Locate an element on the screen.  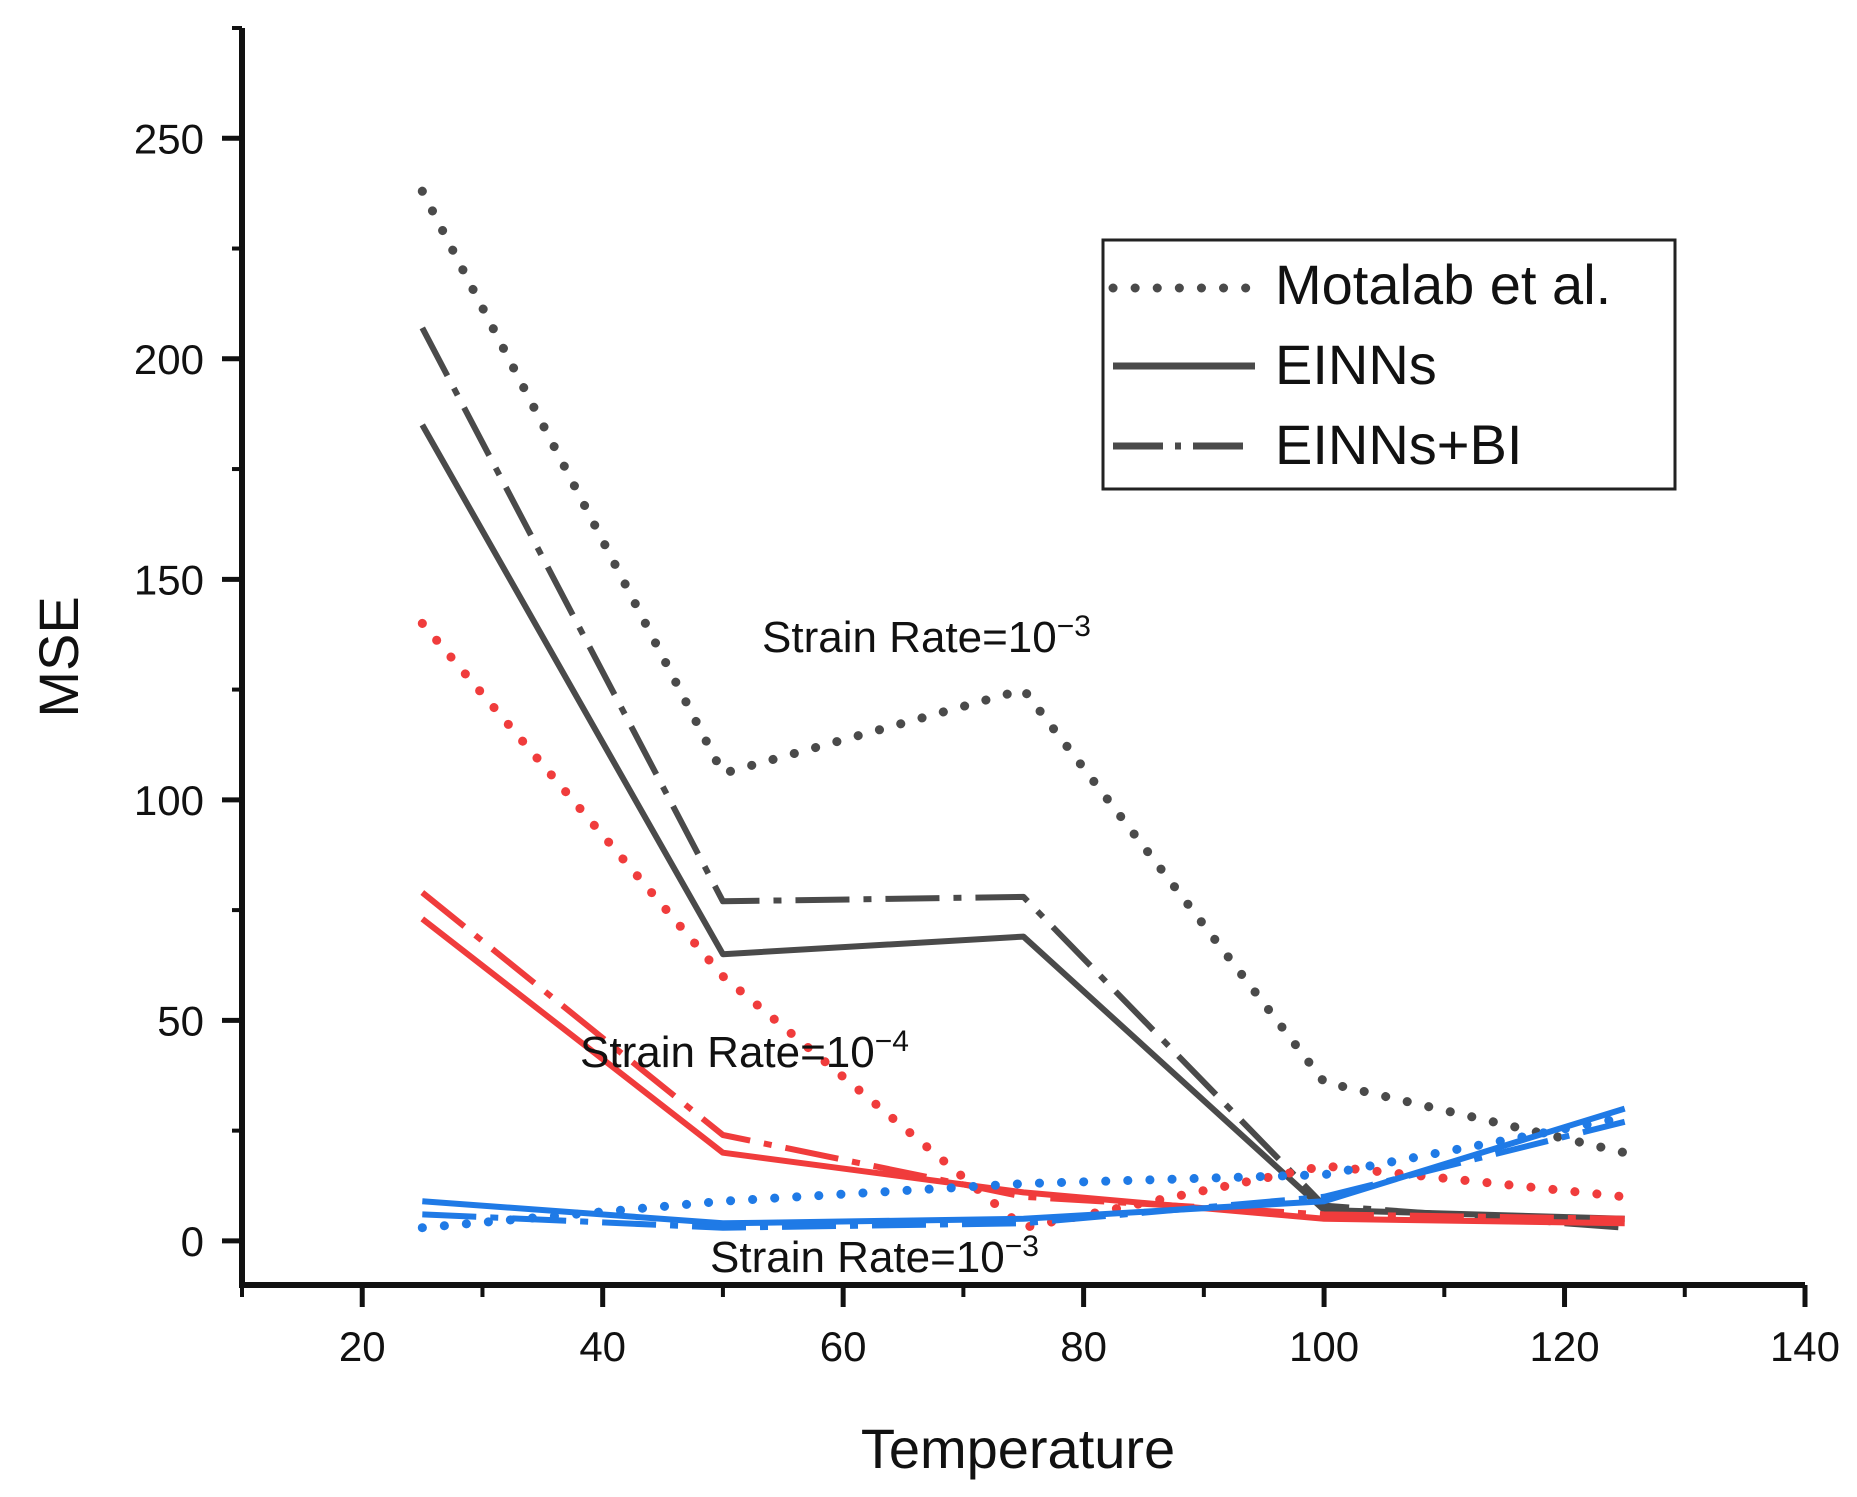
x-tick-label-40: 40 is located at coordinates (602, 1346).